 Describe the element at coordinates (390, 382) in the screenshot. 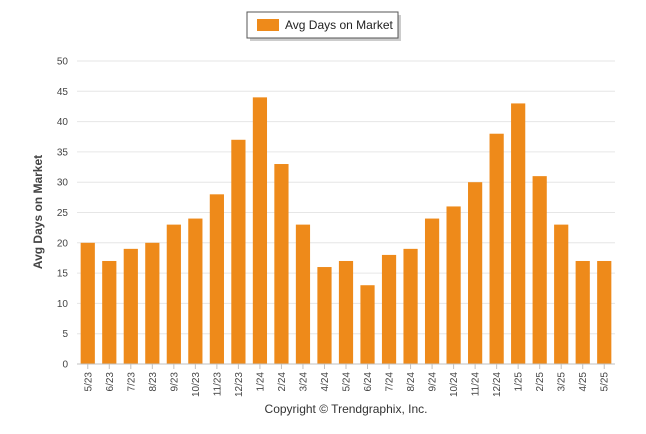

I see `x-tick-label: 7/24` at that location.